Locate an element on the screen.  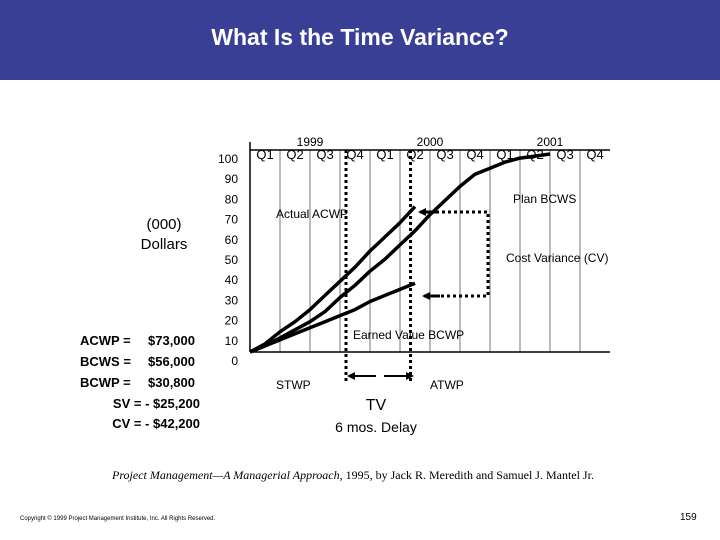
stat-label: ACWP = is located at coordinates (105, 340).